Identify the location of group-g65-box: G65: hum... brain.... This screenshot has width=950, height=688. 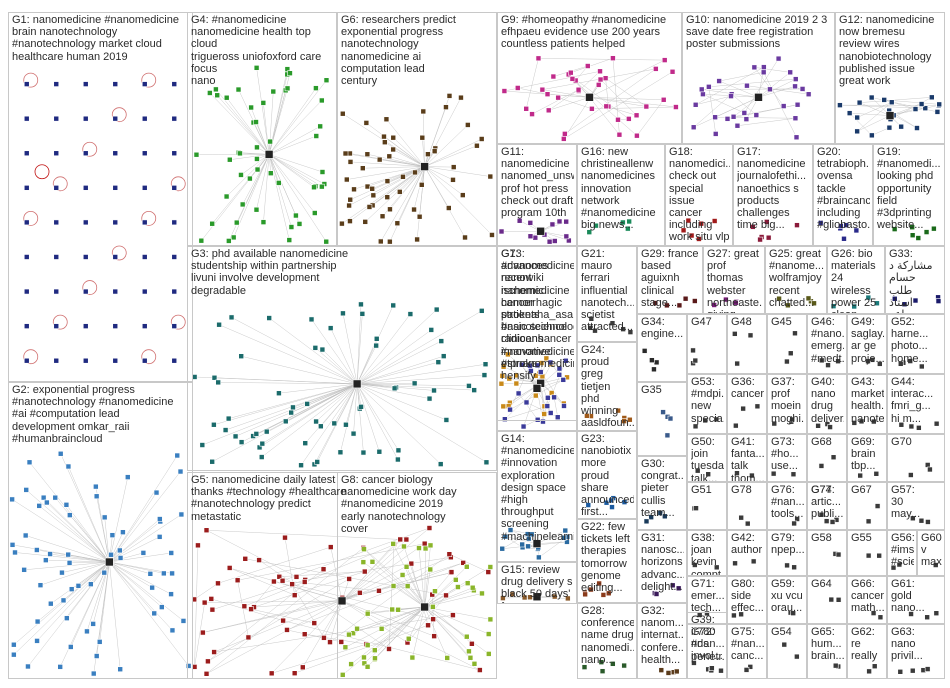
(827, 651).